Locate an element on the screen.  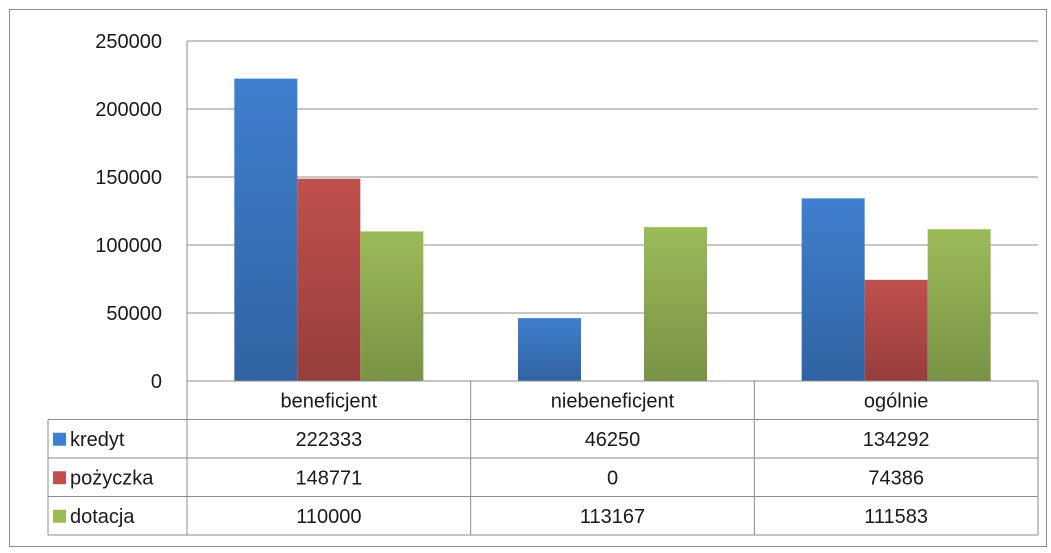
y-tick-label: 250000 is located at coordinates (128, 42).